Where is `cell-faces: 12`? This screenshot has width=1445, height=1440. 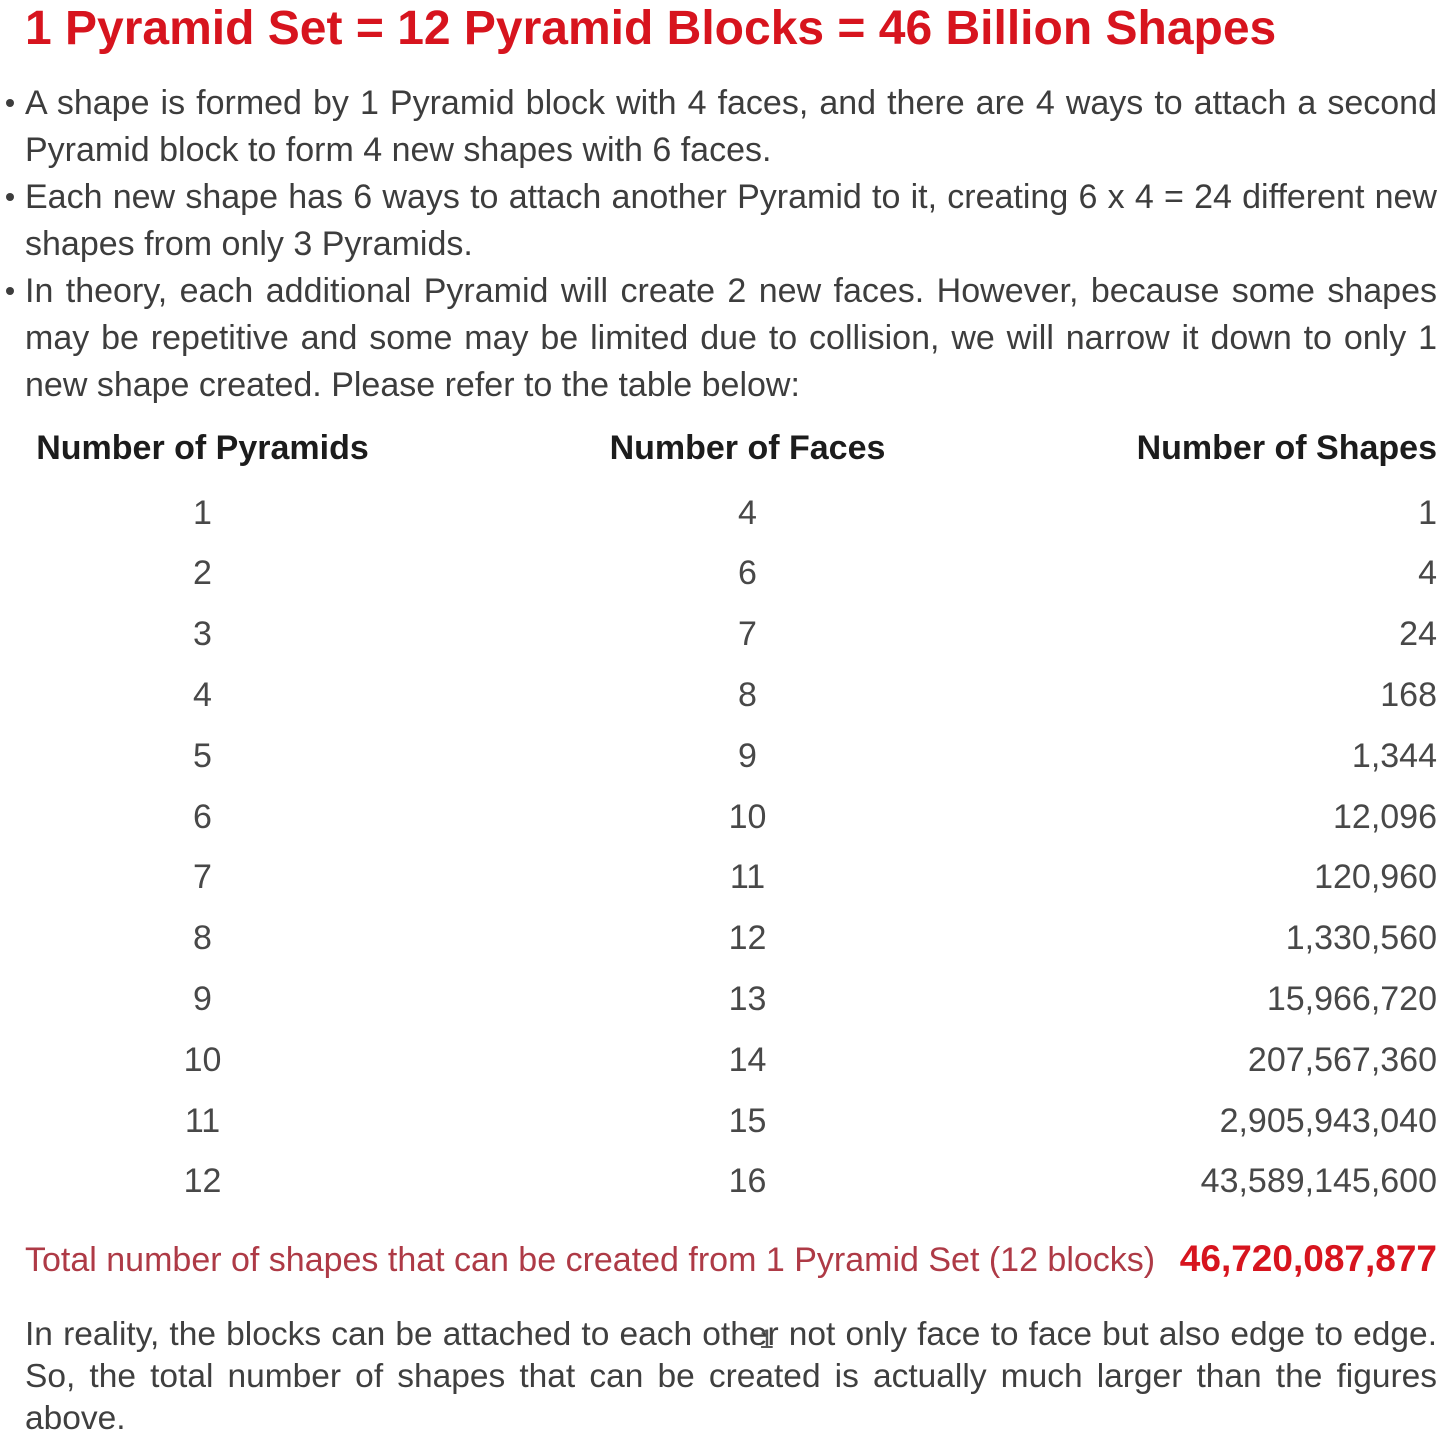 cell-faces: 12 is located at coordinates (747, 938).